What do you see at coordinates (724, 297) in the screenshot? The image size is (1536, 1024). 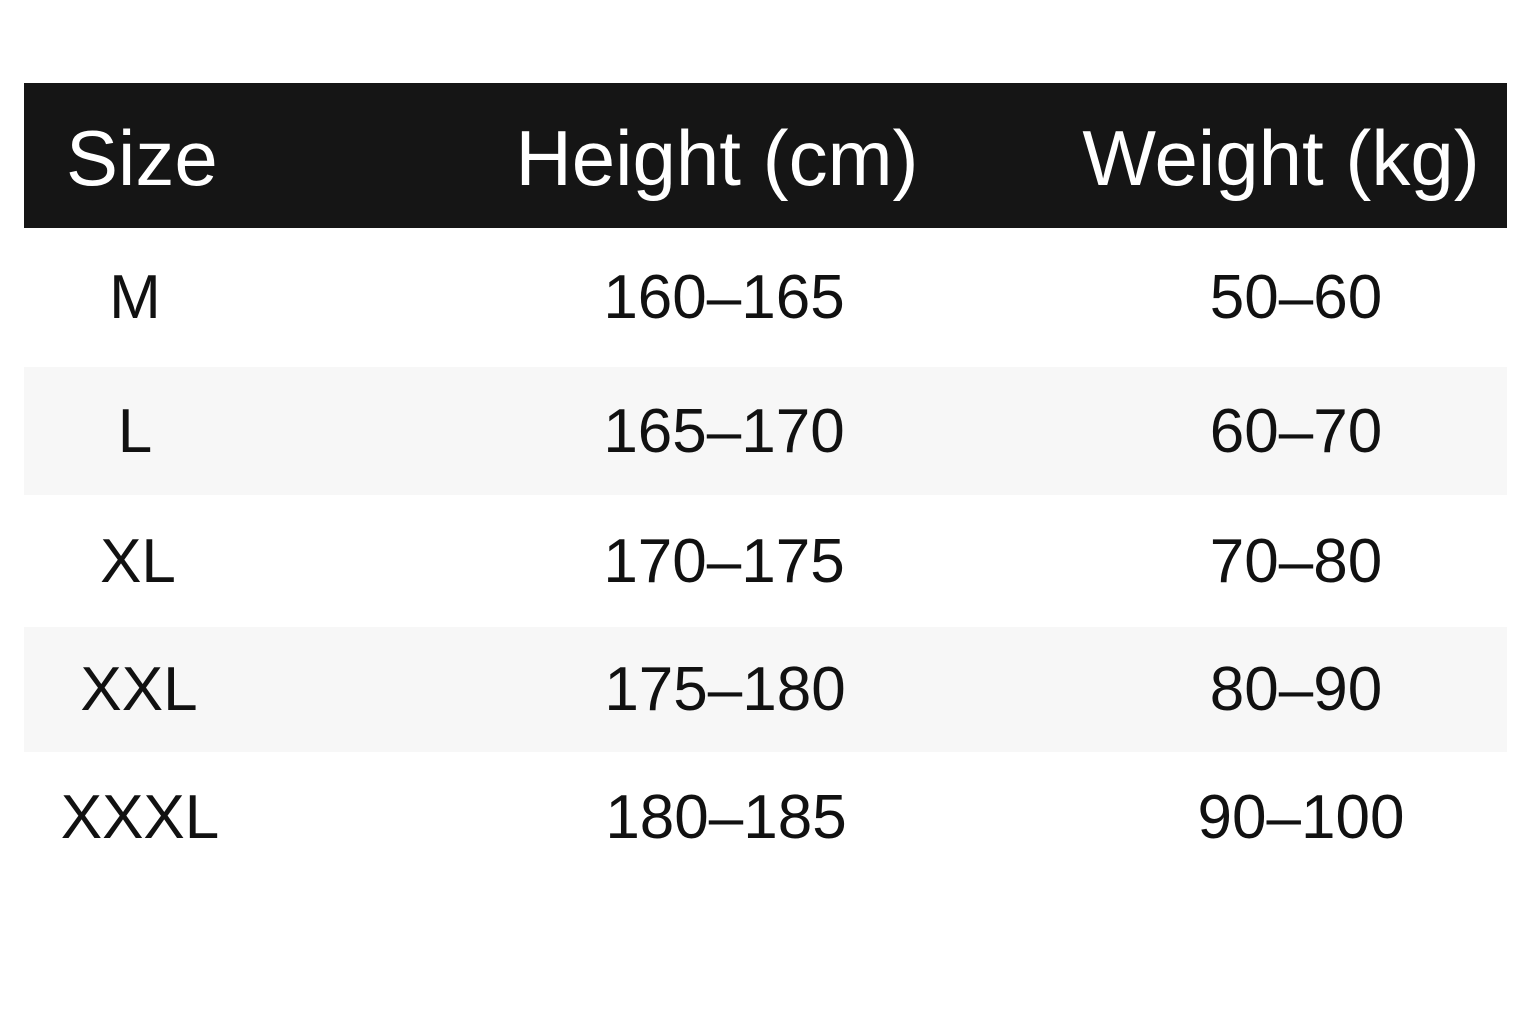 I see `height-cell: 160–165` at bounding box center [724, 297].